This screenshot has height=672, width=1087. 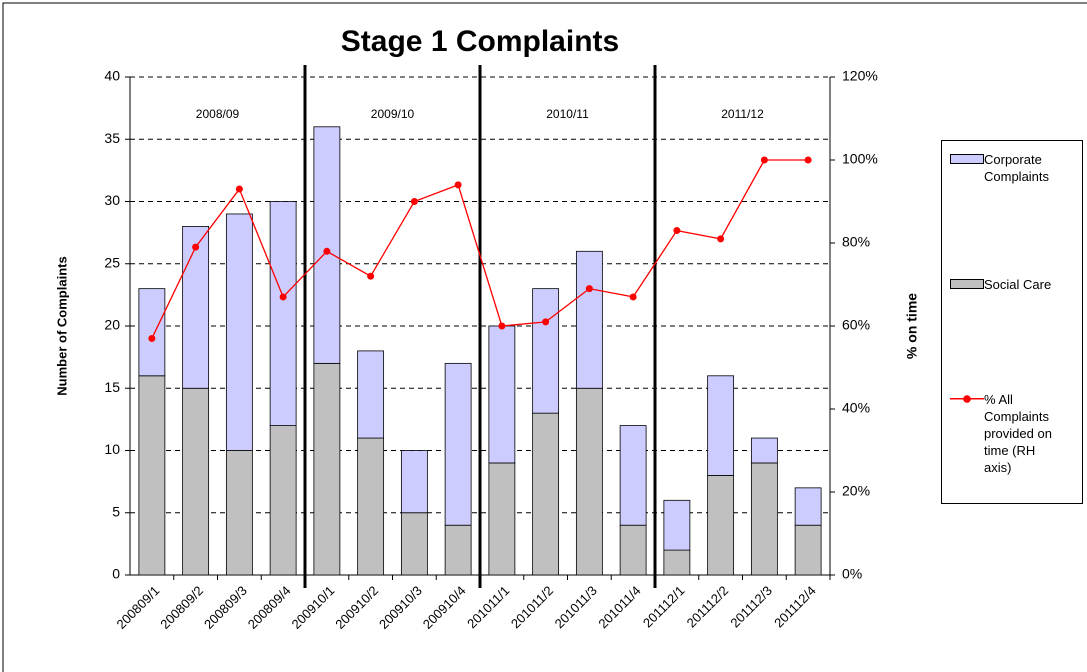 What do you see at coordinates (116, 511) in the screenshot?
I see `y-tick-label: 5` at bounding box center [116, 511].